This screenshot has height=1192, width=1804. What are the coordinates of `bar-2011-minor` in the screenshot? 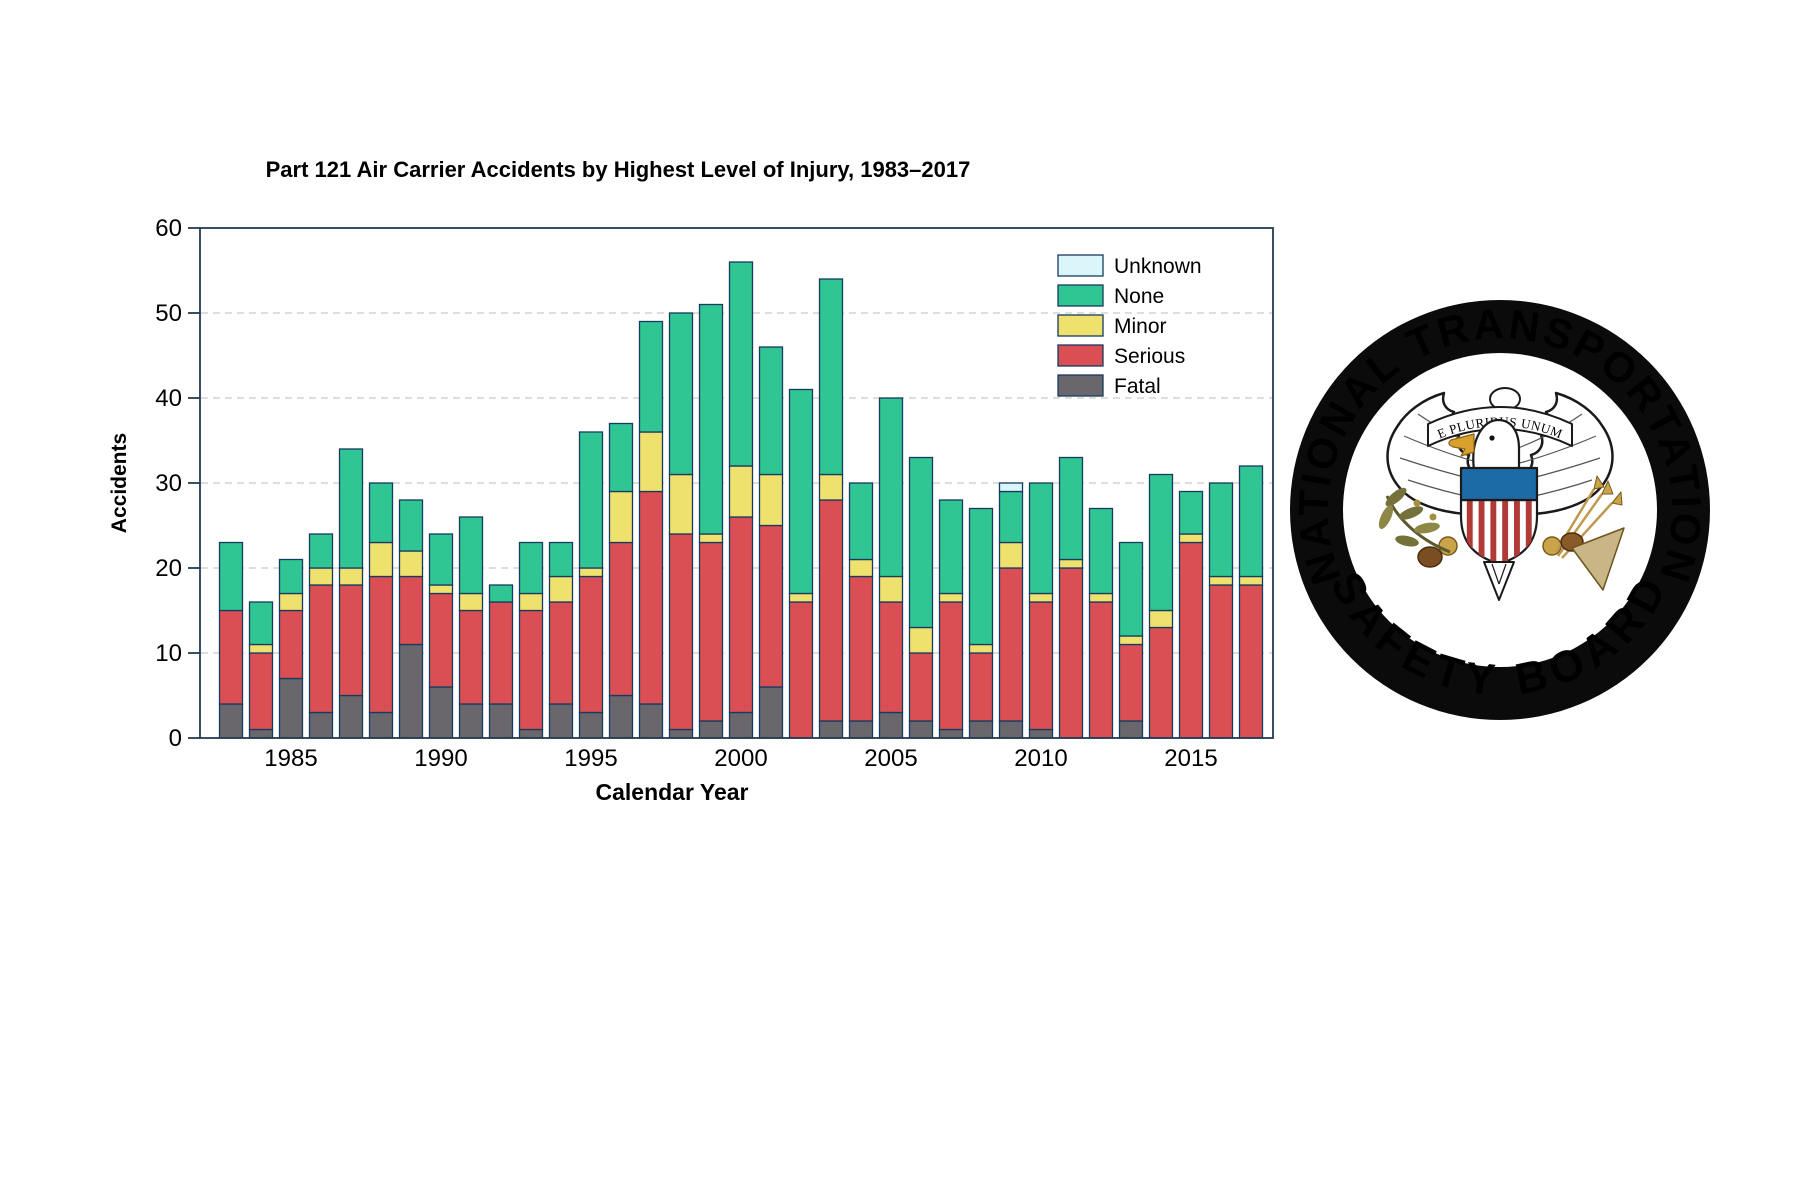 It's located at (1071, 563).